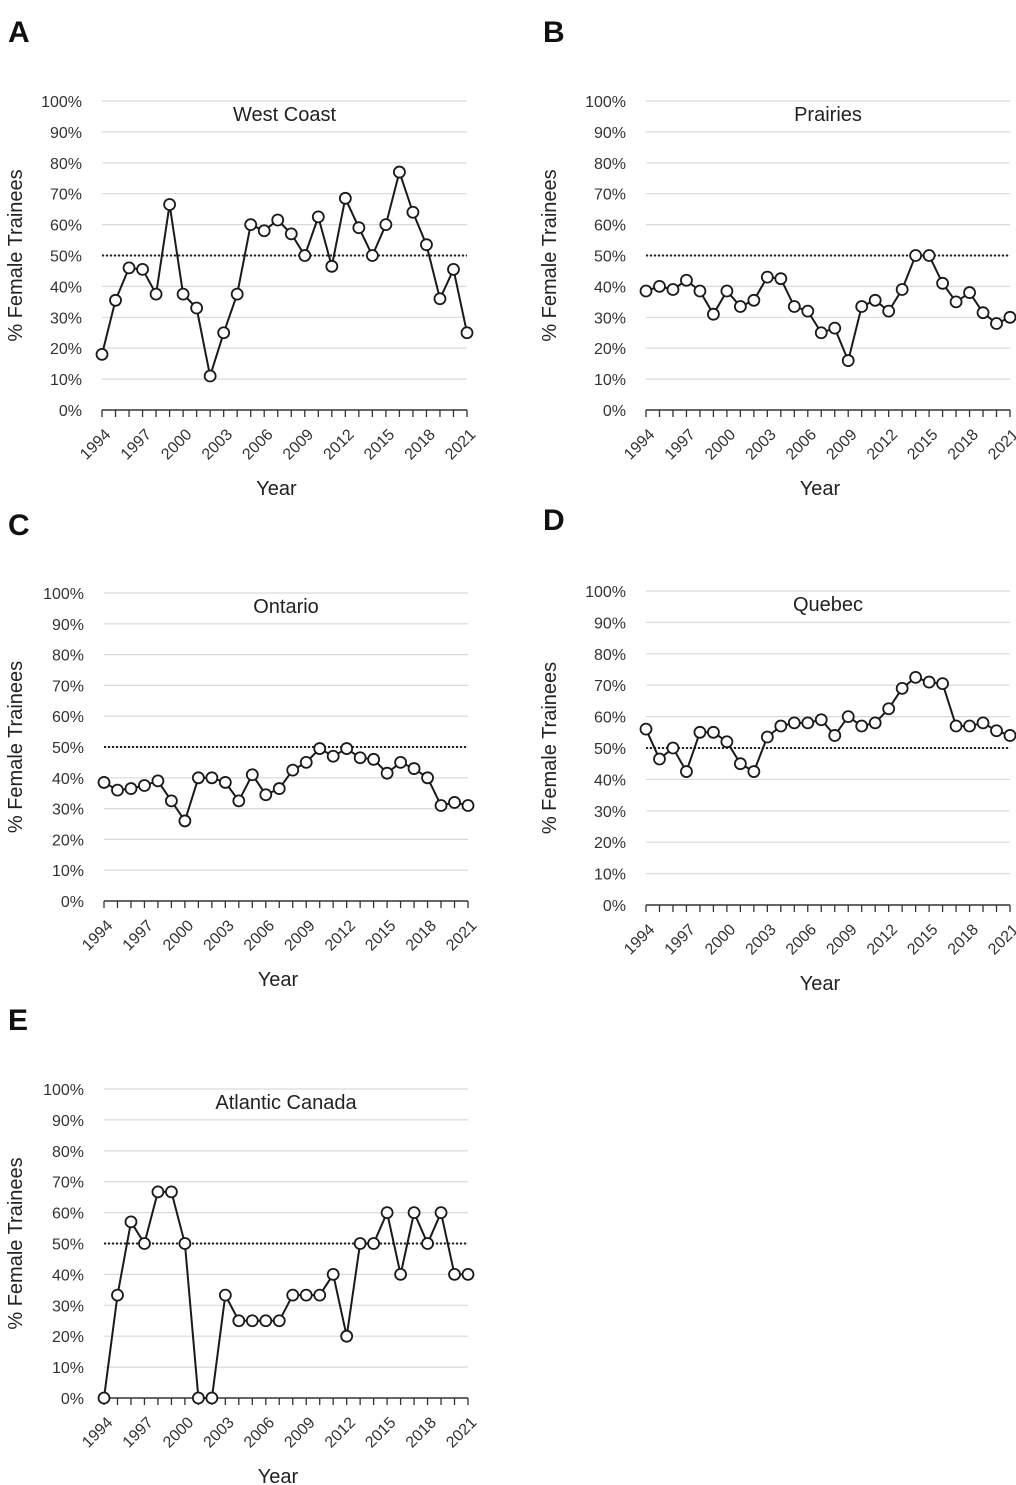 This screenshot has width=1016, height=1485. What do you see at coordinates (963, 939) in the screenshot?
I see `x-tick-label: 2018` at bounding box center [963, 939].